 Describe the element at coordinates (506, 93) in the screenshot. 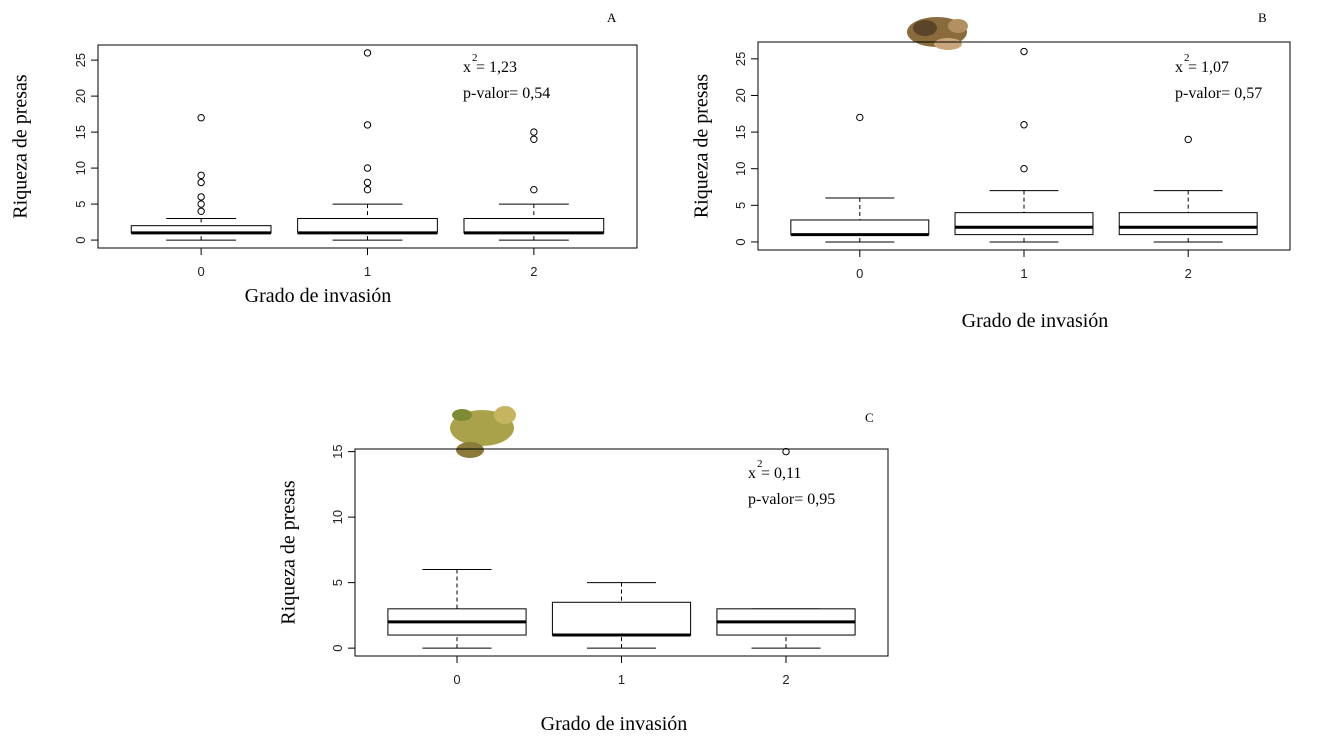

I see `p-value: p-valor= 0,54` at that location.